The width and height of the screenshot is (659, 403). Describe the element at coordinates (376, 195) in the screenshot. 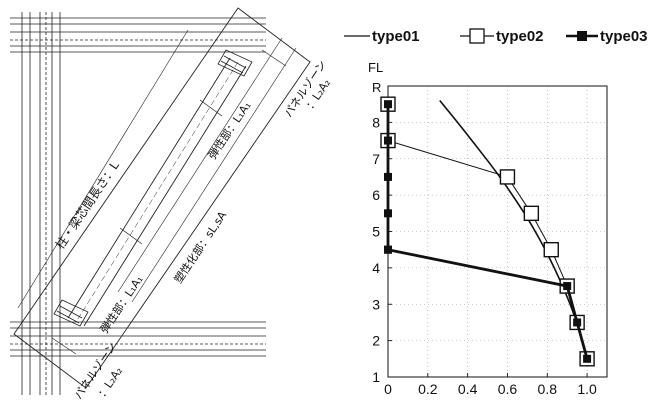

I see `y-tick-label: 6` at that location.